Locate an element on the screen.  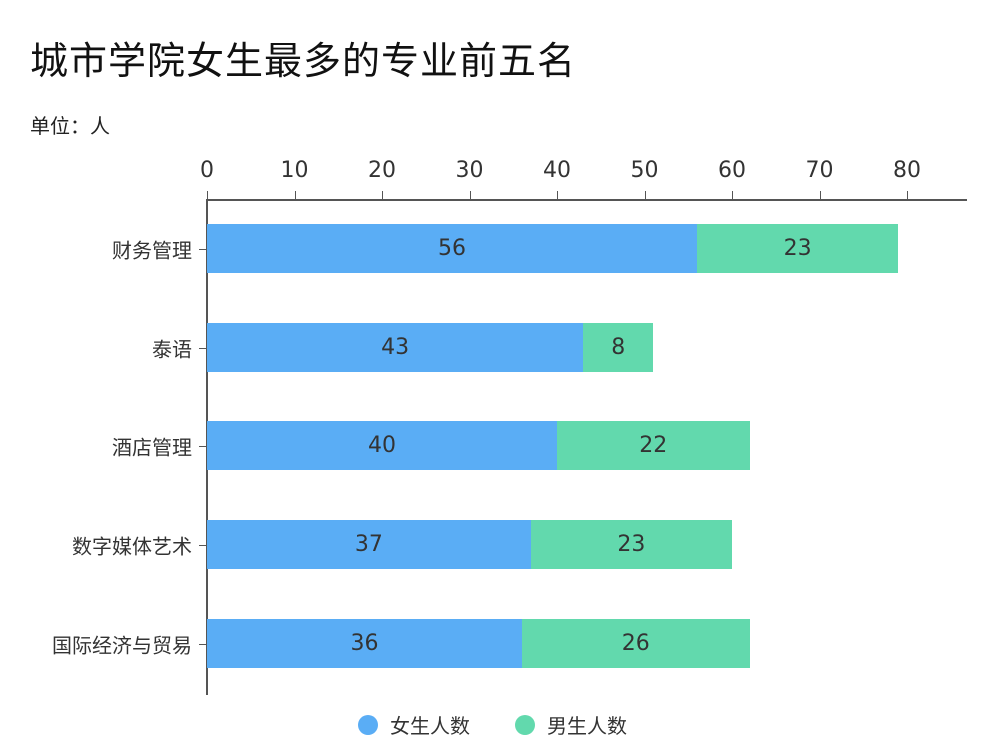
legend-item-male: 男生人数 is located at coordinates (571, 724).